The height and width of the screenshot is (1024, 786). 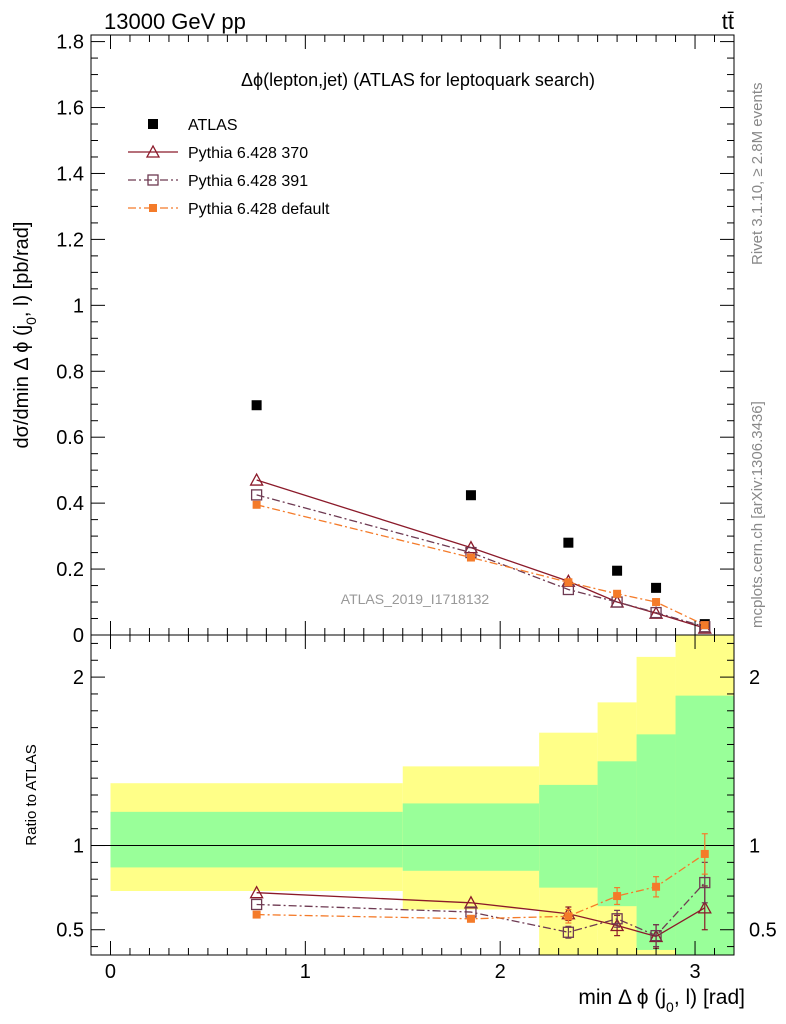 What do you see at coordinates (757, 514) in the screenshot?
I see `mcplots-label: mcplots.cern.ch [arXiv:1306.3436]` at bounding box center [757, 514].